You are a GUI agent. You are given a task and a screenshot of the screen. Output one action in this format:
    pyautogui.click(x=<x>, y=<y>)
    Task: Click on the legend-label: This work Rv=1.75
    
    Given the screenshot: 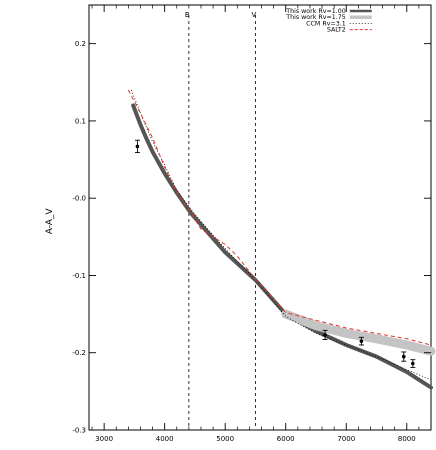 What is the action you would take?
    pyautogui.click(x=315, y=17)
    